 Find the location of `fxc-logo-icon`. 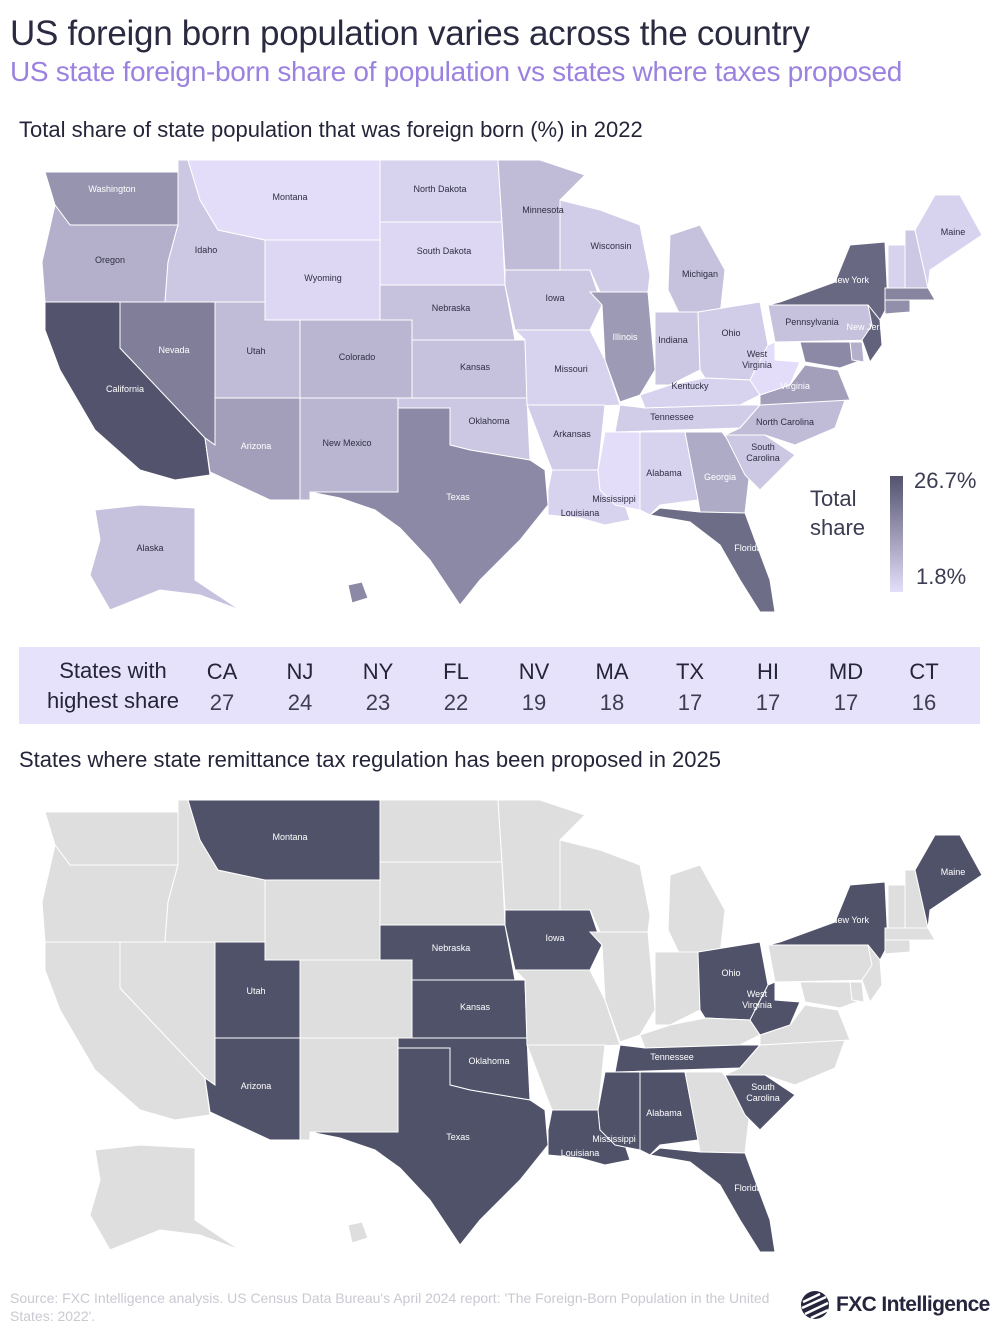

fxc-logo-icon is located at coordinates (815, 1305).